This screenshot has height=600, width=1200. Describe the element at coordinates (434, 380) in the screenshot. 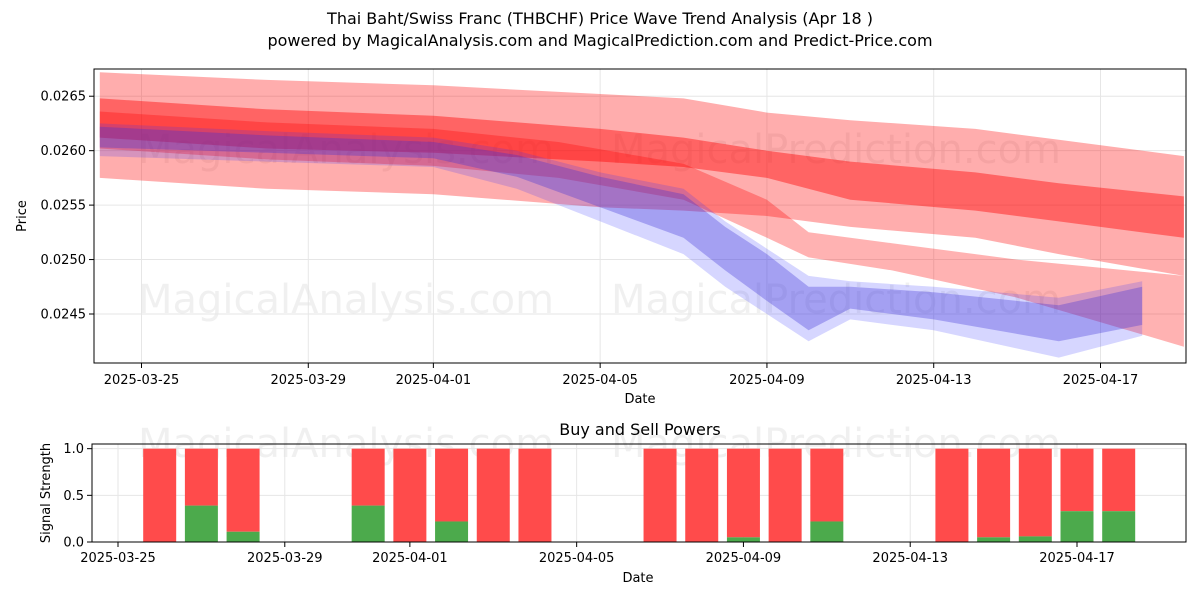

I see `main-x-tick-label: 2025-04-01` at that location.